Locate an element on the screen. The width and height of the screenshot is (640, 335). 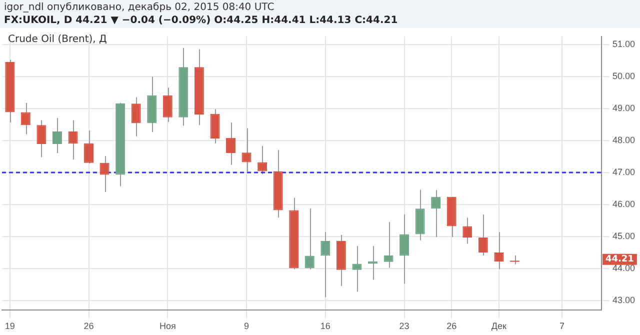
x-tick-label: 19 is located at coordinates (9, 326).